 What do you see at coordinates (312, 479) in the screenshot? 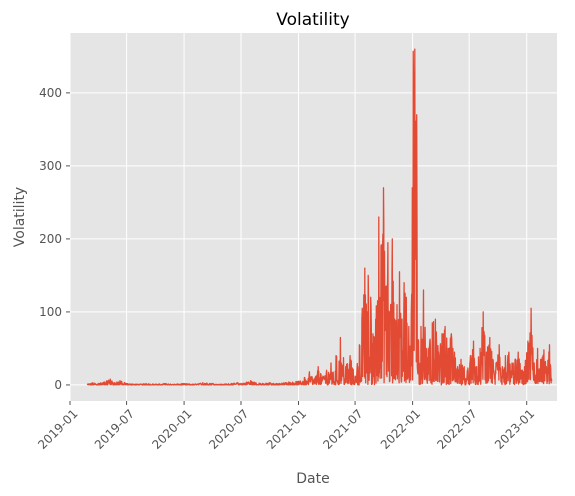
I see `x-axis-label: Date` at bounding box center [312, 479].